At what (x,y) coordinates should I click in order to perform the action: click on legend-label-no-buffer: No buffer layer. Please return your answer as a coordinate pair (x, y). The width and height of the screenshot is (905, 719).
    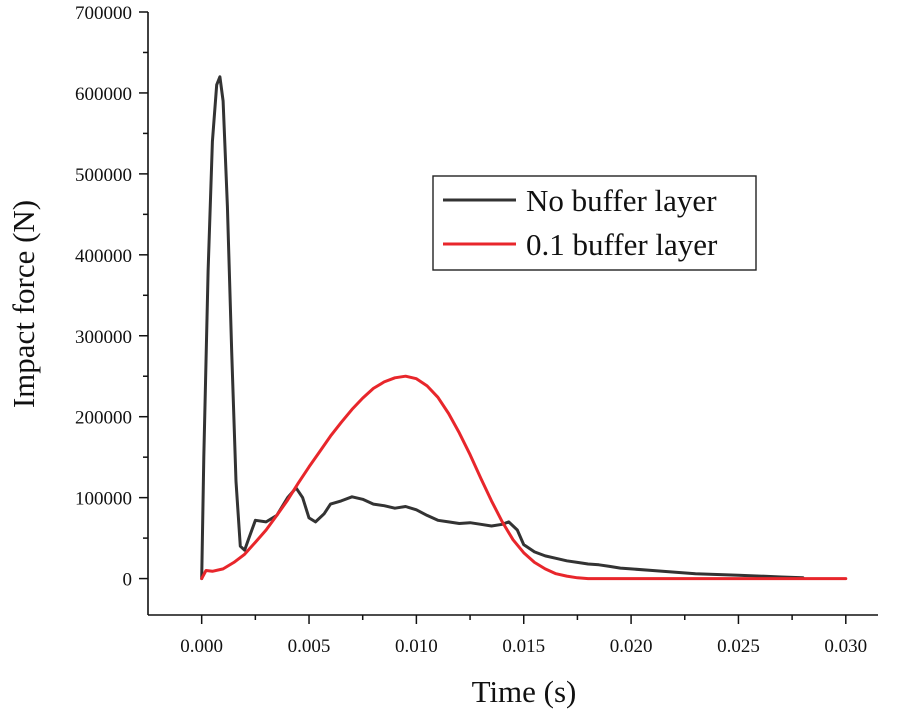
    Looking at the image, I should click on (621, 200).